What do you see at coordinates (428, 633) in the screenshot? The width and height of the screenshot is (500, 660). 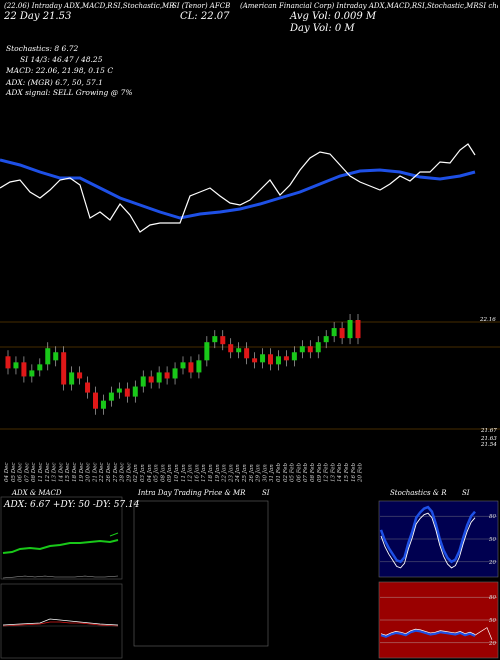 I see `rsi-line` at bounding box center [428, 633].